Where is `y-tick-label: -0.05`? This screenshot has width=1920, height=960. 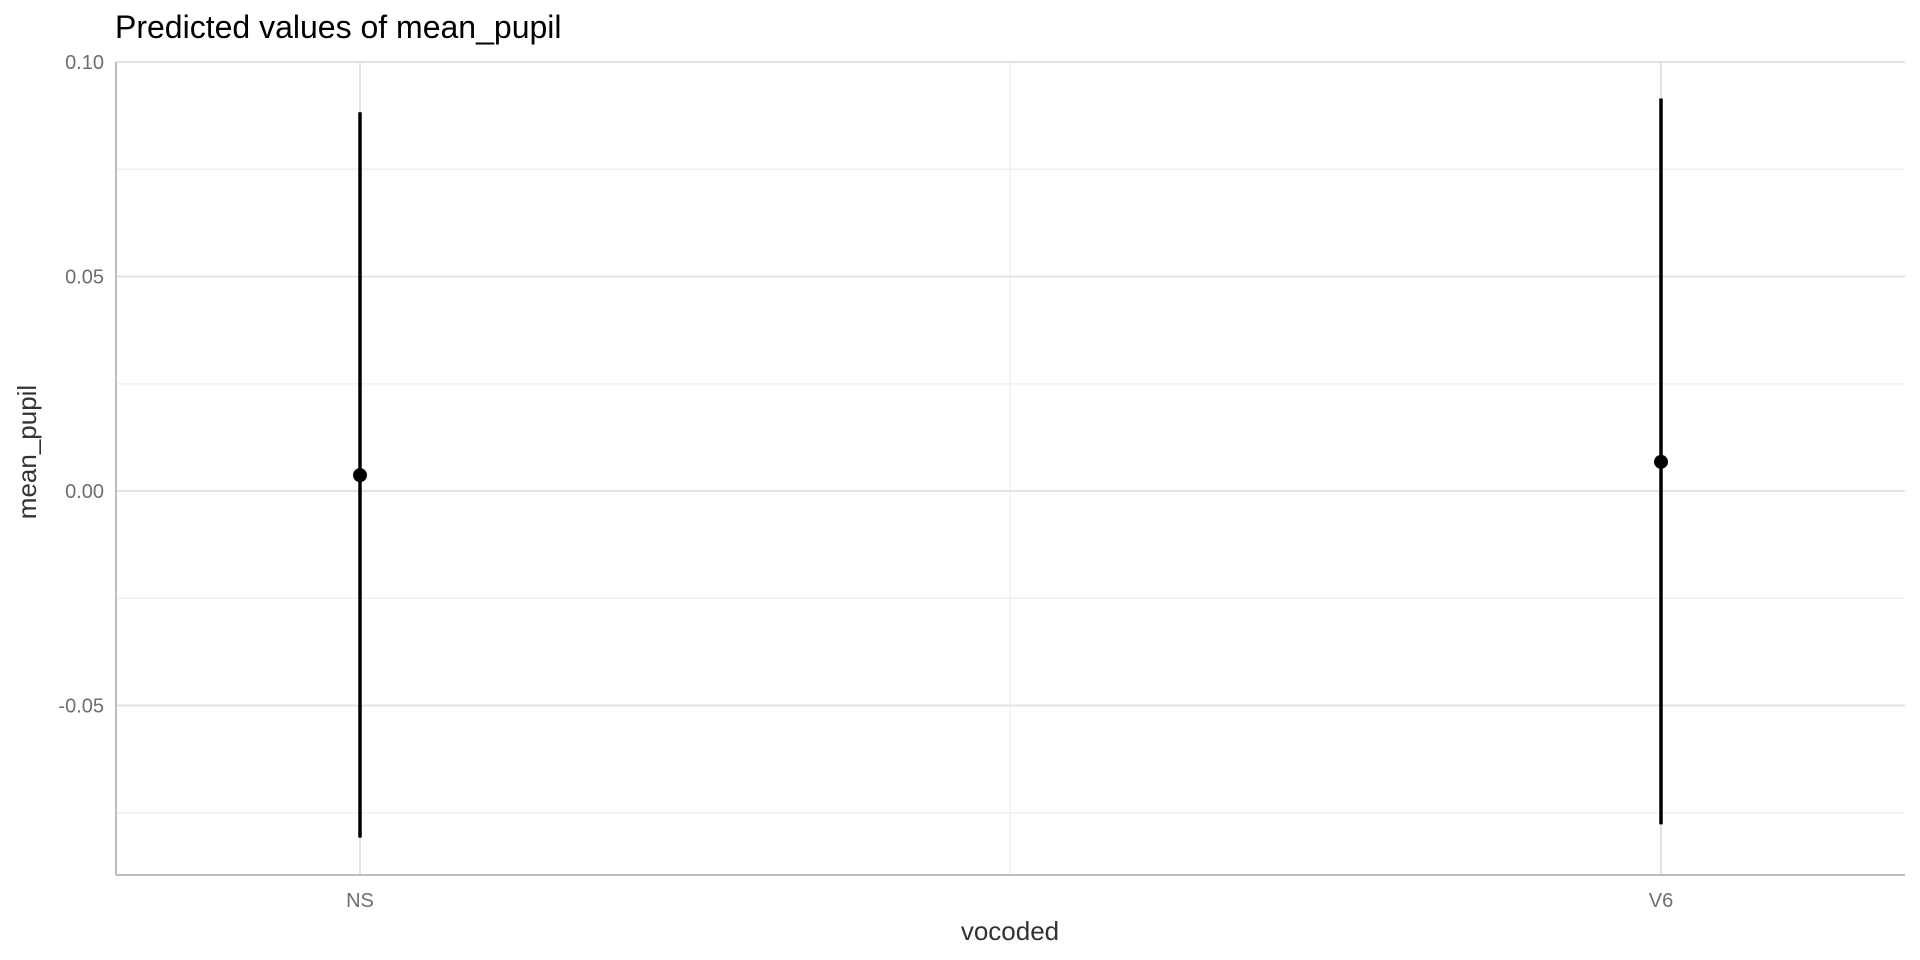 y-tick-label: -0.05 is located at coordinates (81, 707).